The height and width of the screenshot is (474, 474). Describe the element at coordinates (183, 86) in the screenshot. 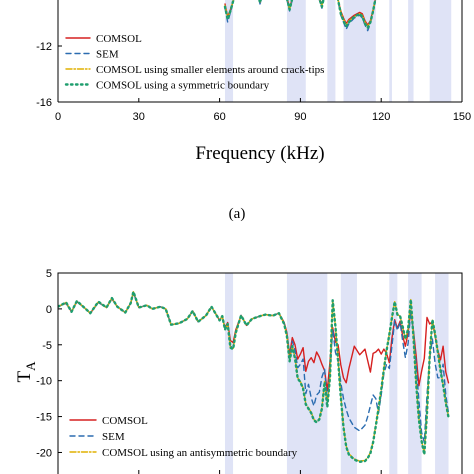

I see `legend-entry: COMSOL using a symmetric boundary` at that location.